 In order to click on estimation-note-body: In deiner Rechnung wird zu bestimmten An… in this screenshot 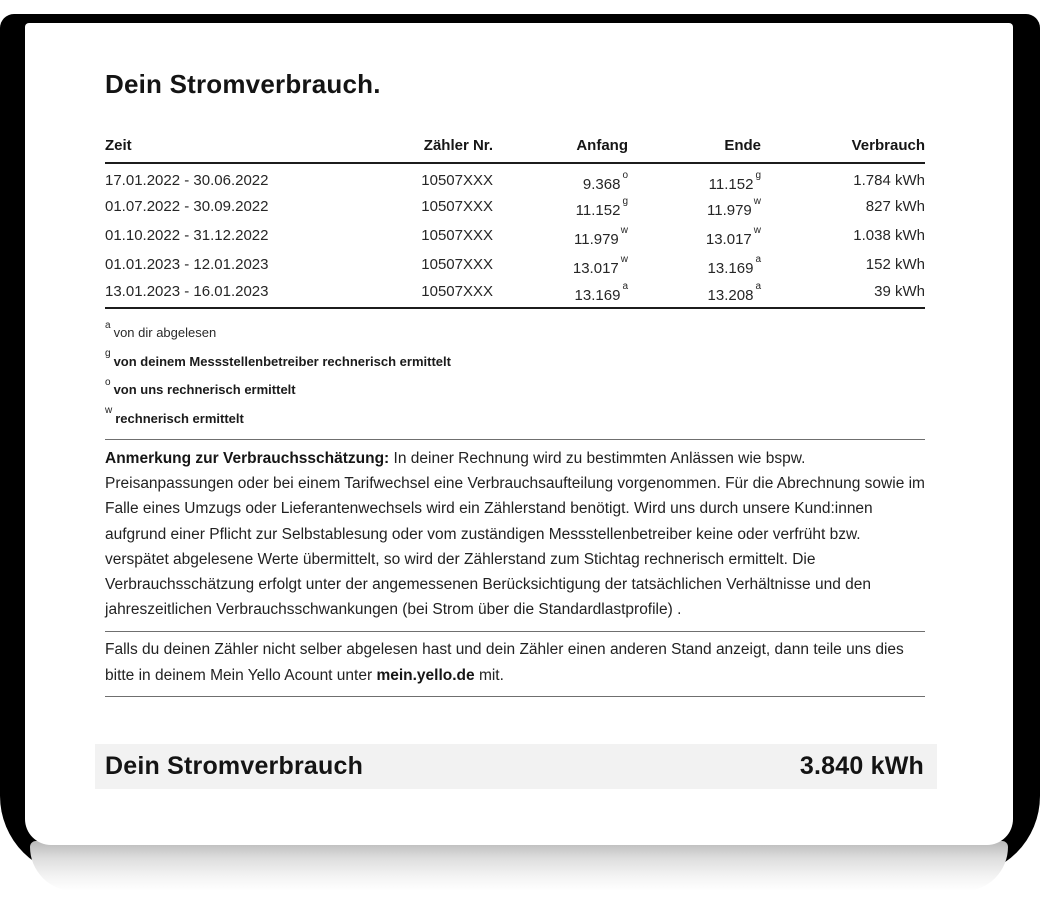, I will do `click(515, 534)`.